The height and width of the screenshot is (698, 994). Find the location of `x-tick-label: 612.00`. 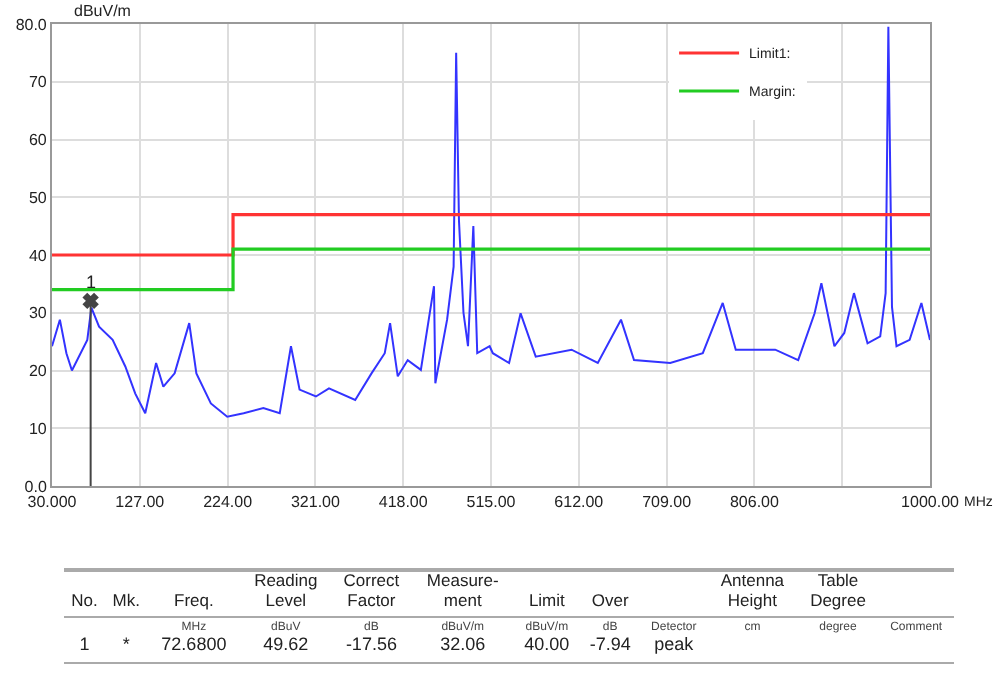

x-tick-label: 612.00 is located at coordinates (579, 502).